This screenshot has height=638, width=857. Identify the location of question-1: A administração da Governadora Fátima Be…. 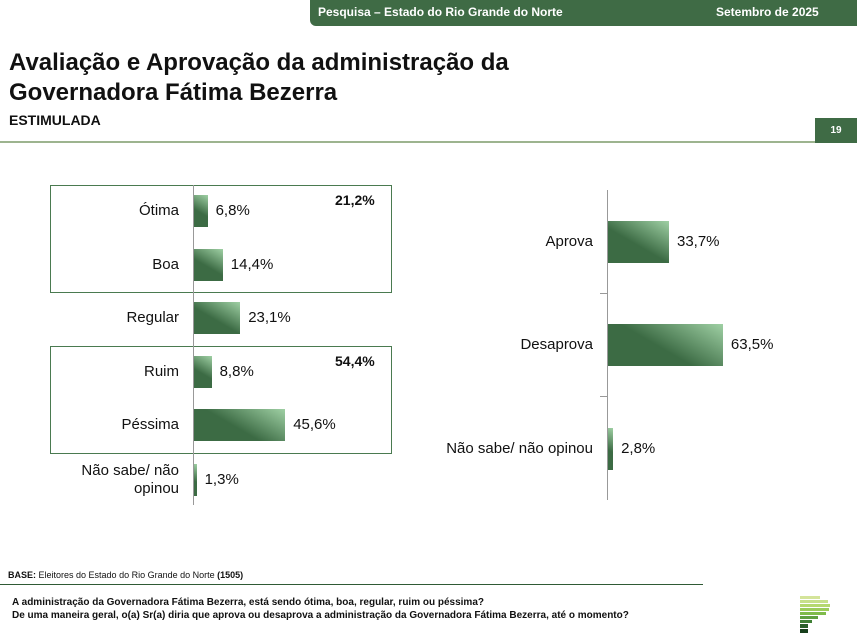
(248, 602).